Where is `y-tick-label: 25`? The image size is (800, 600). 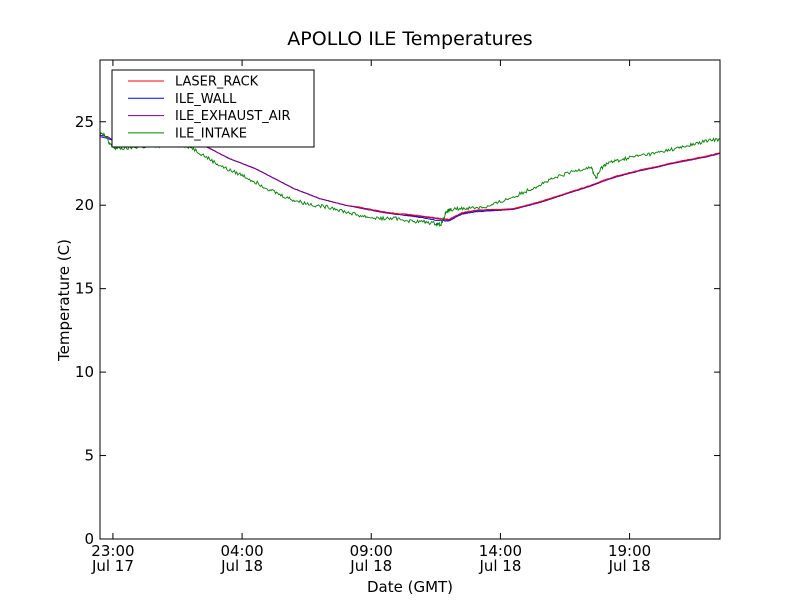
y-tick-label: 25 is located at coordinates (84, 122).